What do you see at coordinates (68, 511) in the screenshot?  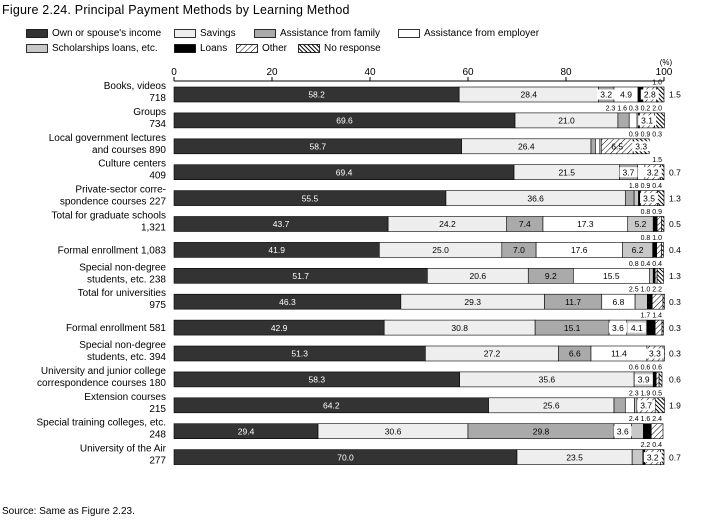 I see `source-note: Source: Same as Figure 2.23.` at bounding box center [68, 511].